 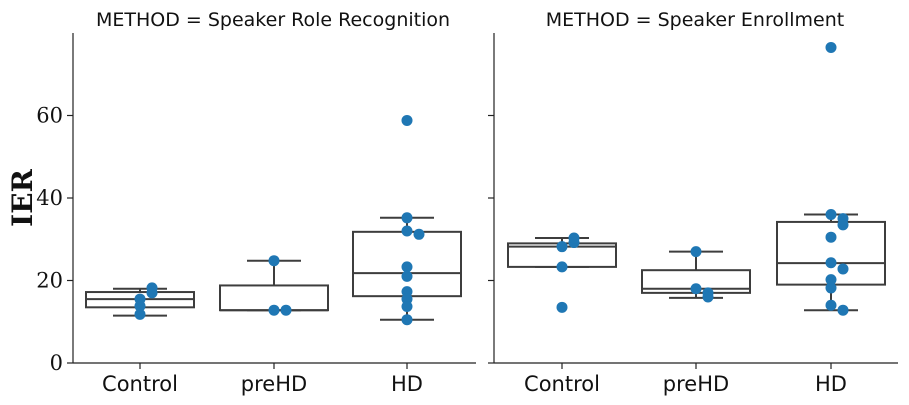 I want to click on panel-title: METHOD = Speaker Role Recognition, so click(x=273, y=20).